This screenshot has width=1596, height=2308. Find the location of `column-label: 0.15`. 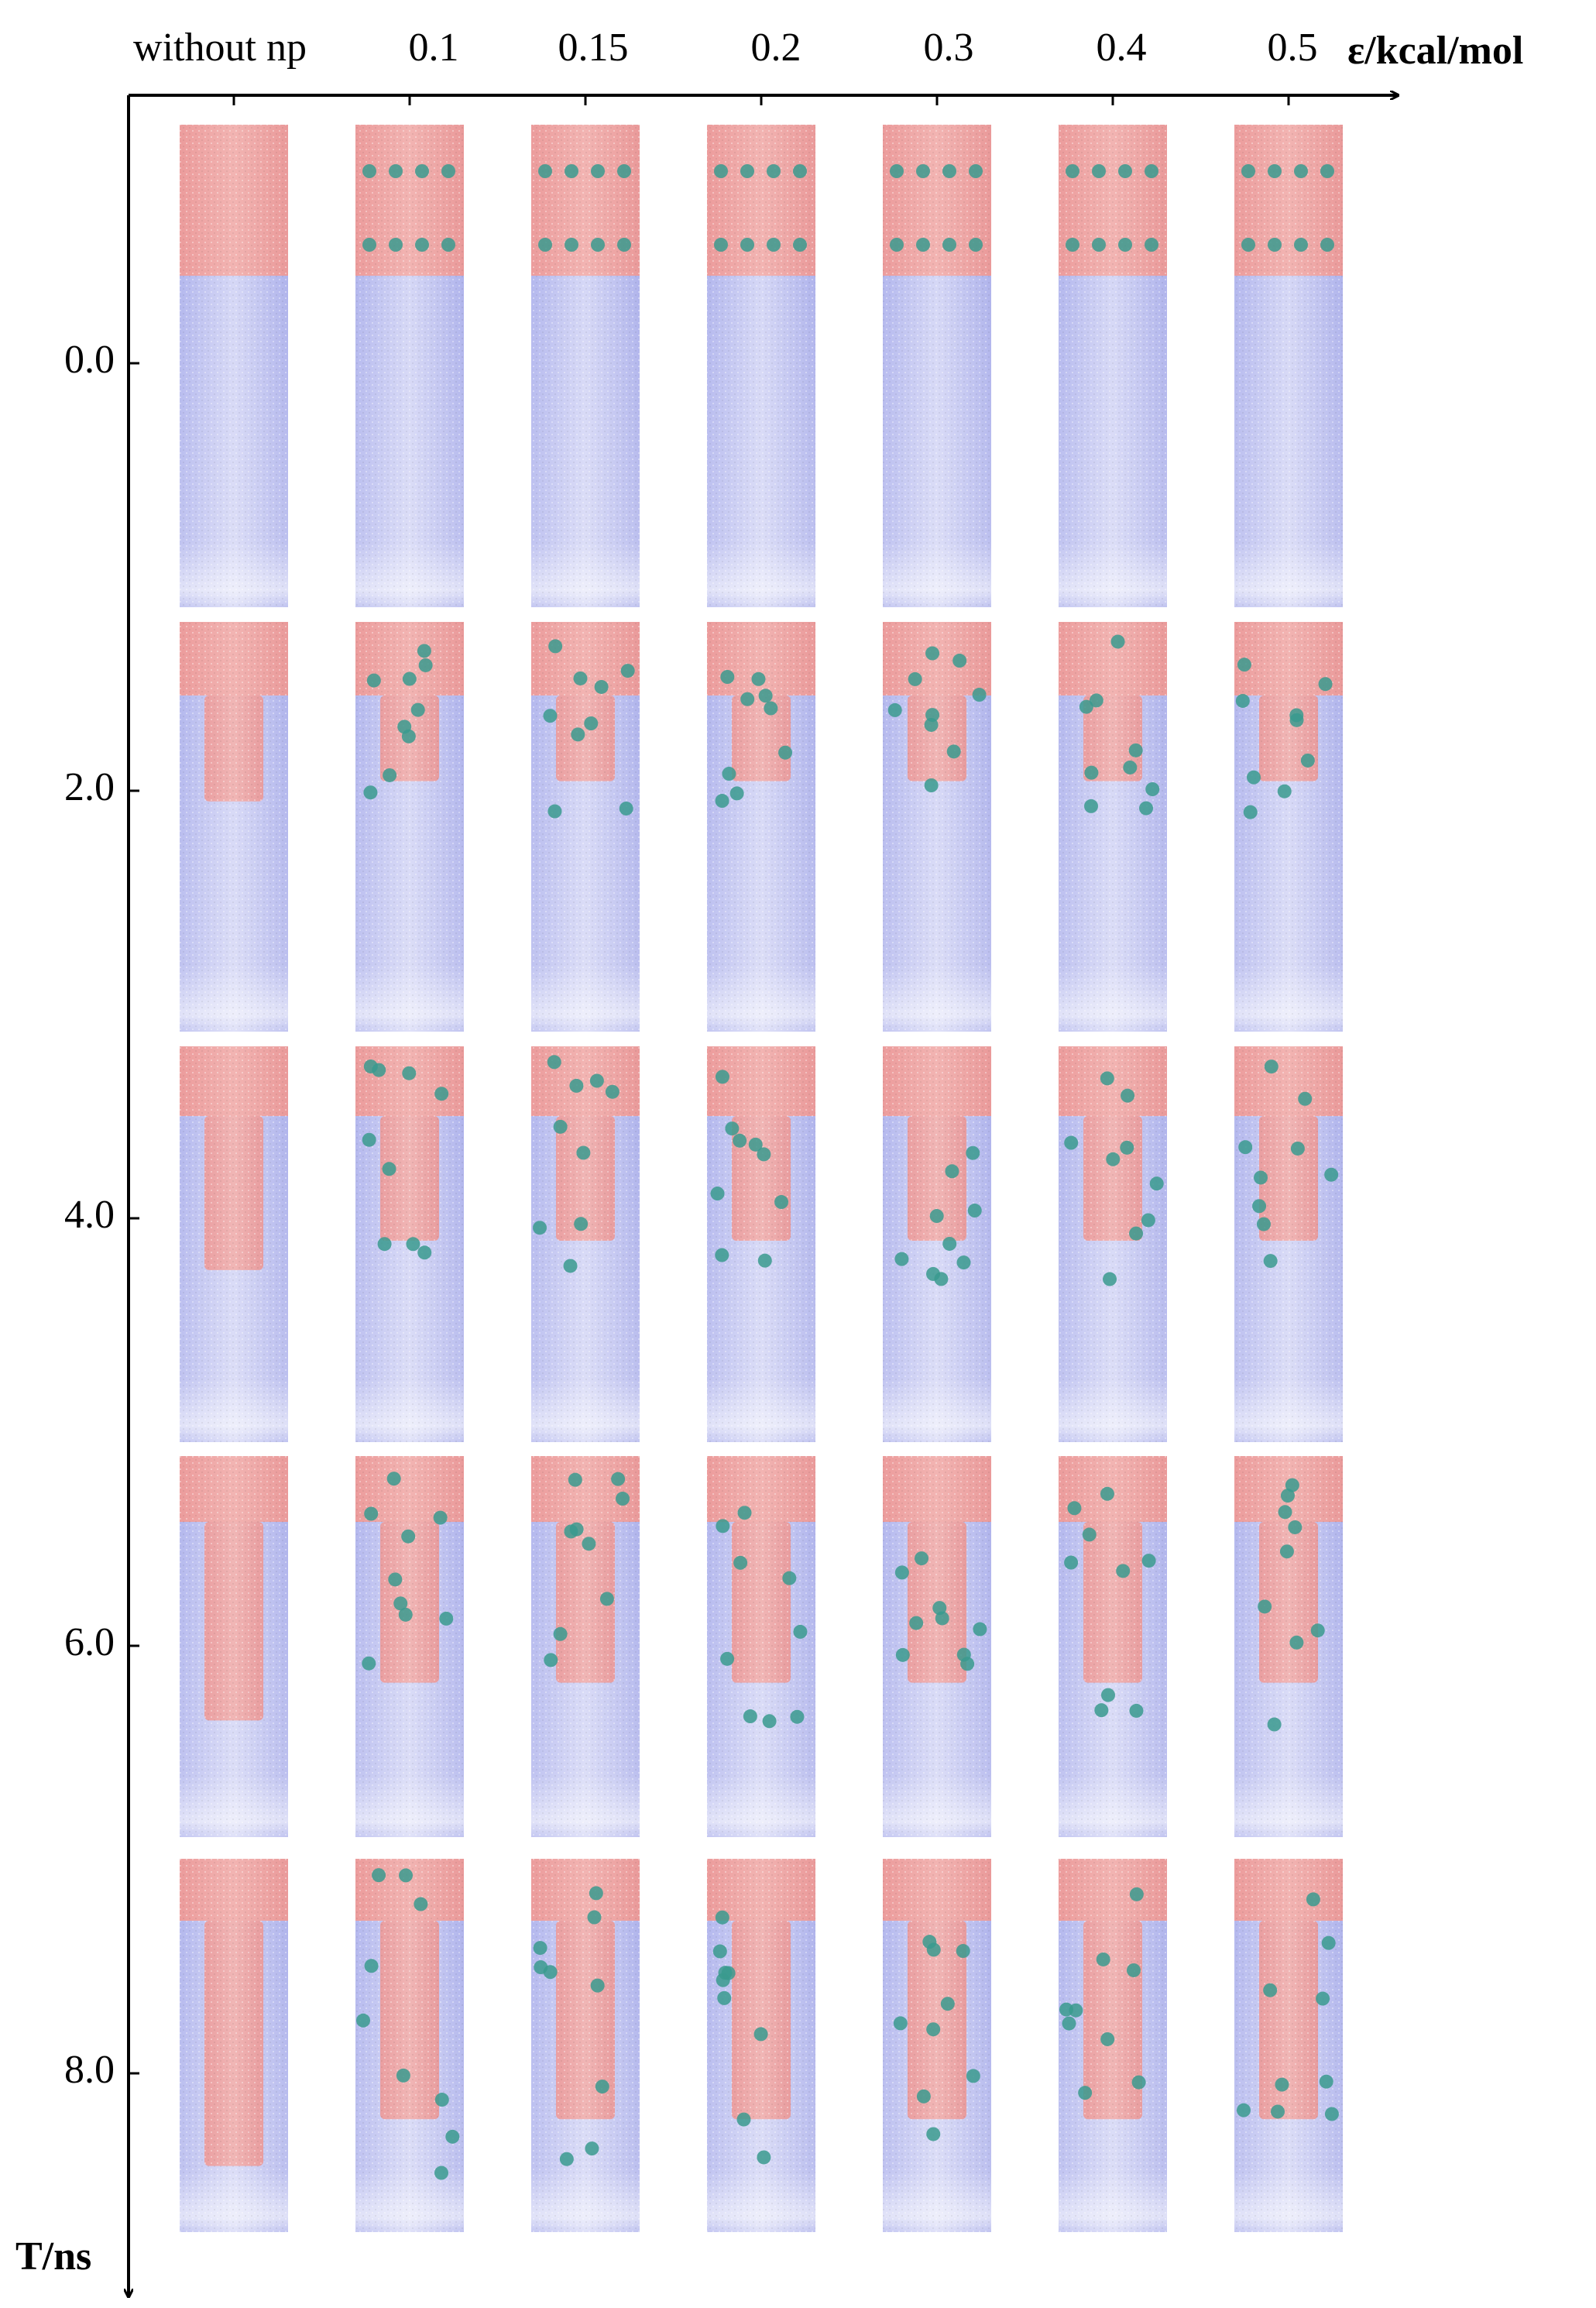

column-label: 0.15 is located at coordinates (593, 48).